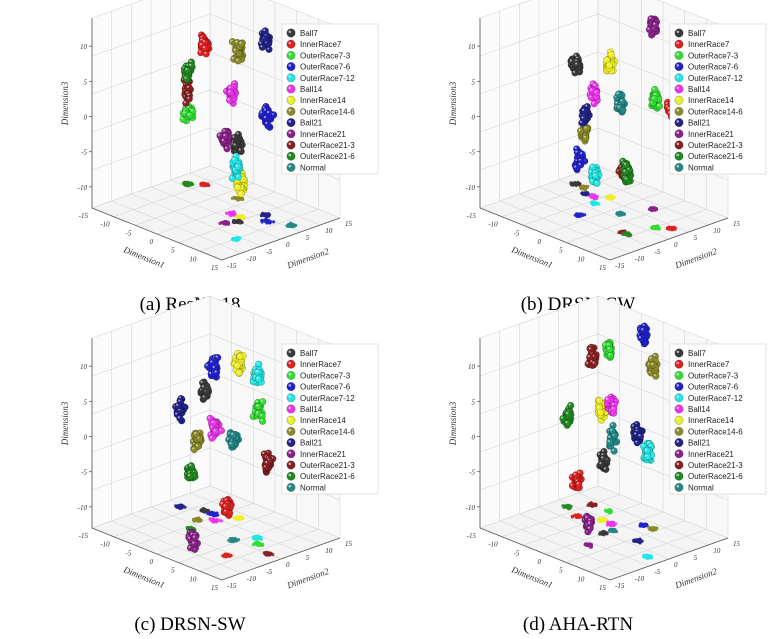 The height and width of the screenshot is (639, 775). I want to click on legend-label-innerrace21: InnerRace21, so click(323, 454).